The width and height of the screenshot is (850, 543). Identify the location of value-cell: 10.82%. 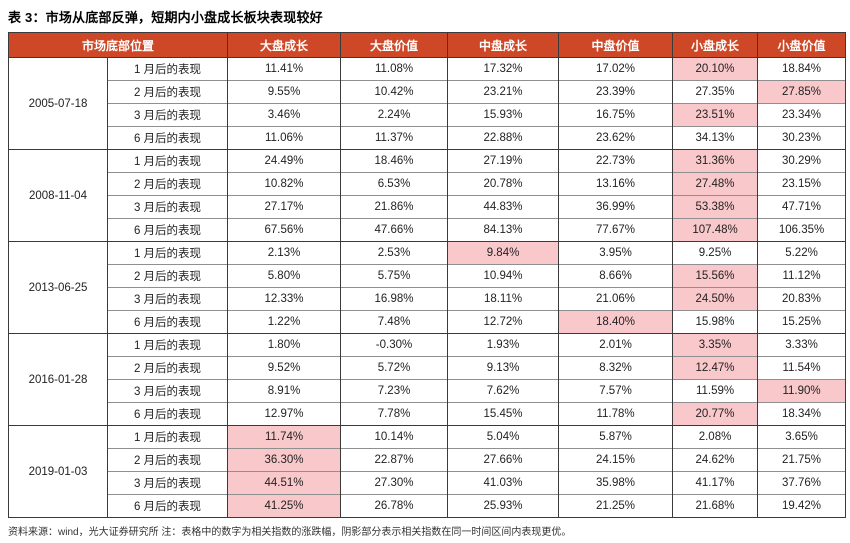
(284, 184).